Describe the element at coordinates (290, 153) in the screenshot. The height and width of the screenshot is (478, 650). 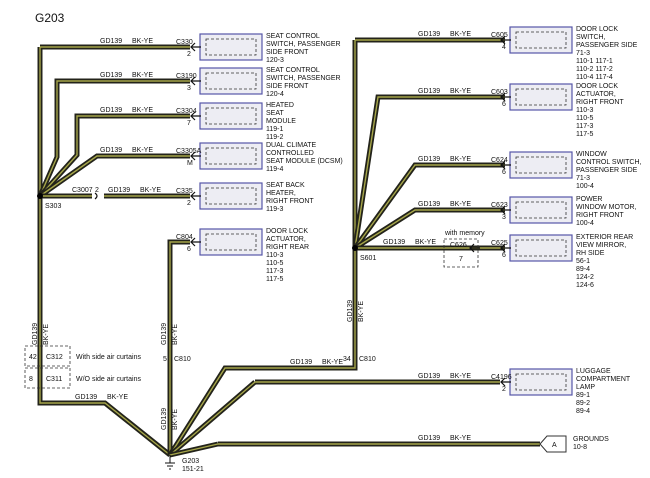
I see `component-description: CONTROLLED` at that location.